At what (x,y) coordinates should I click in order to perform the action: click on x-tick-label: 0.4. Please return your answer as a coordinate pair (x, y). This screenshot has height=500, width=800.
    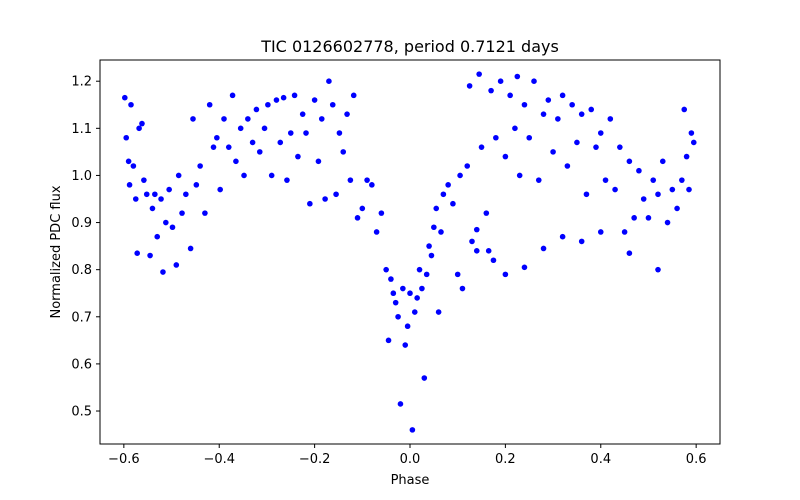
    Looking at the image, I should click on (600, 459).